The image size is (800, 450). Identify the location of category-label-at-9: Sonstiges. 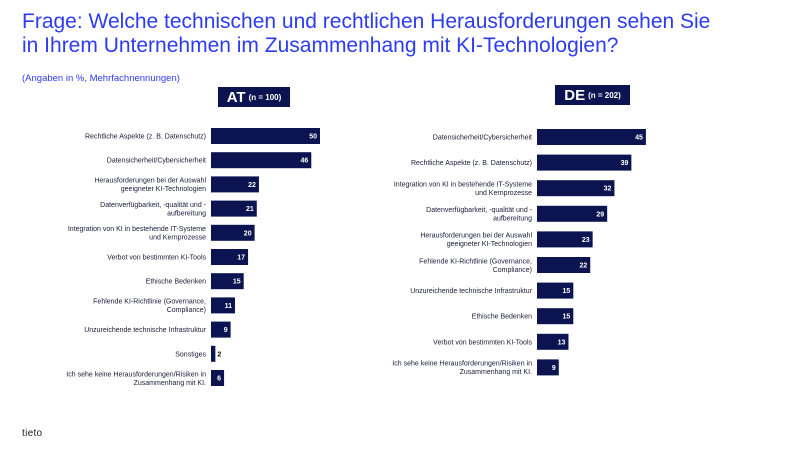
(190, 354).